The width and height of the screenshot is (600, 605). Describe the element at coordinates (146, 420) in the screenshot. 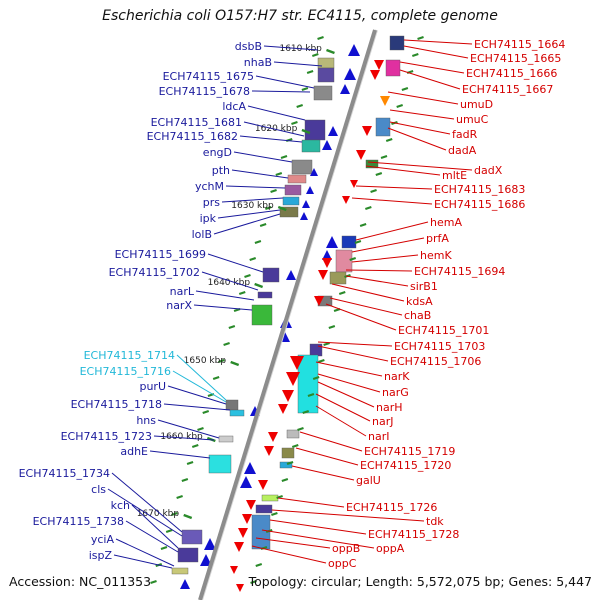

I see `left-gene-label: hns` at that location.